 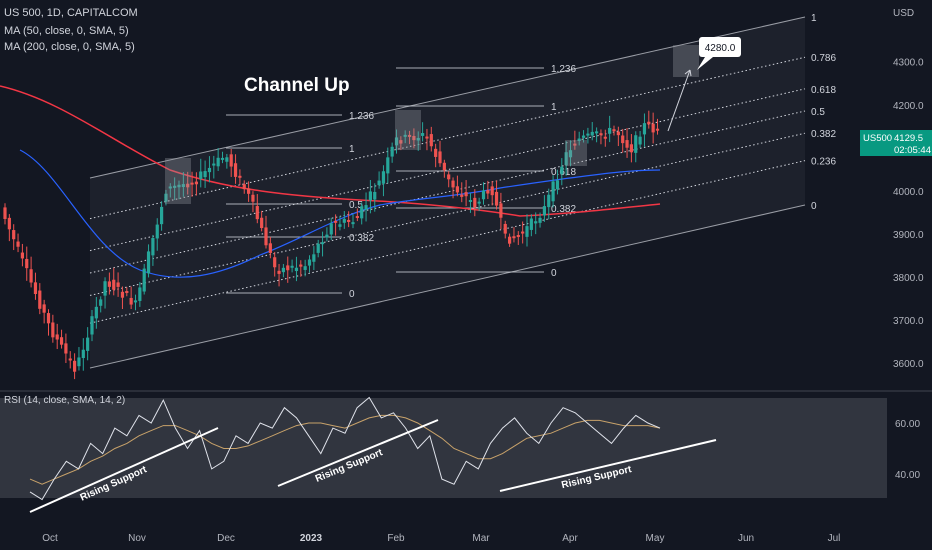 What do you see at coordinates (226, 538) in the screenshot?
I see `time-tick-label: Dec` at bounding box center [226, 538].